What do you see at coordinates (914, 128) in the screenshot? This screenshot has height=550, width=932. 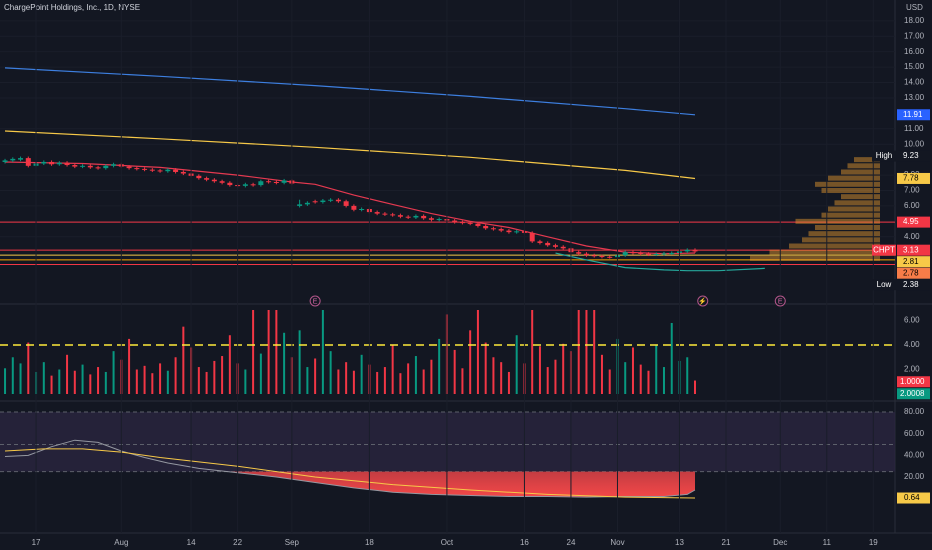 I see `y-tick-label: 11.00` at bounding box center [914, 128].